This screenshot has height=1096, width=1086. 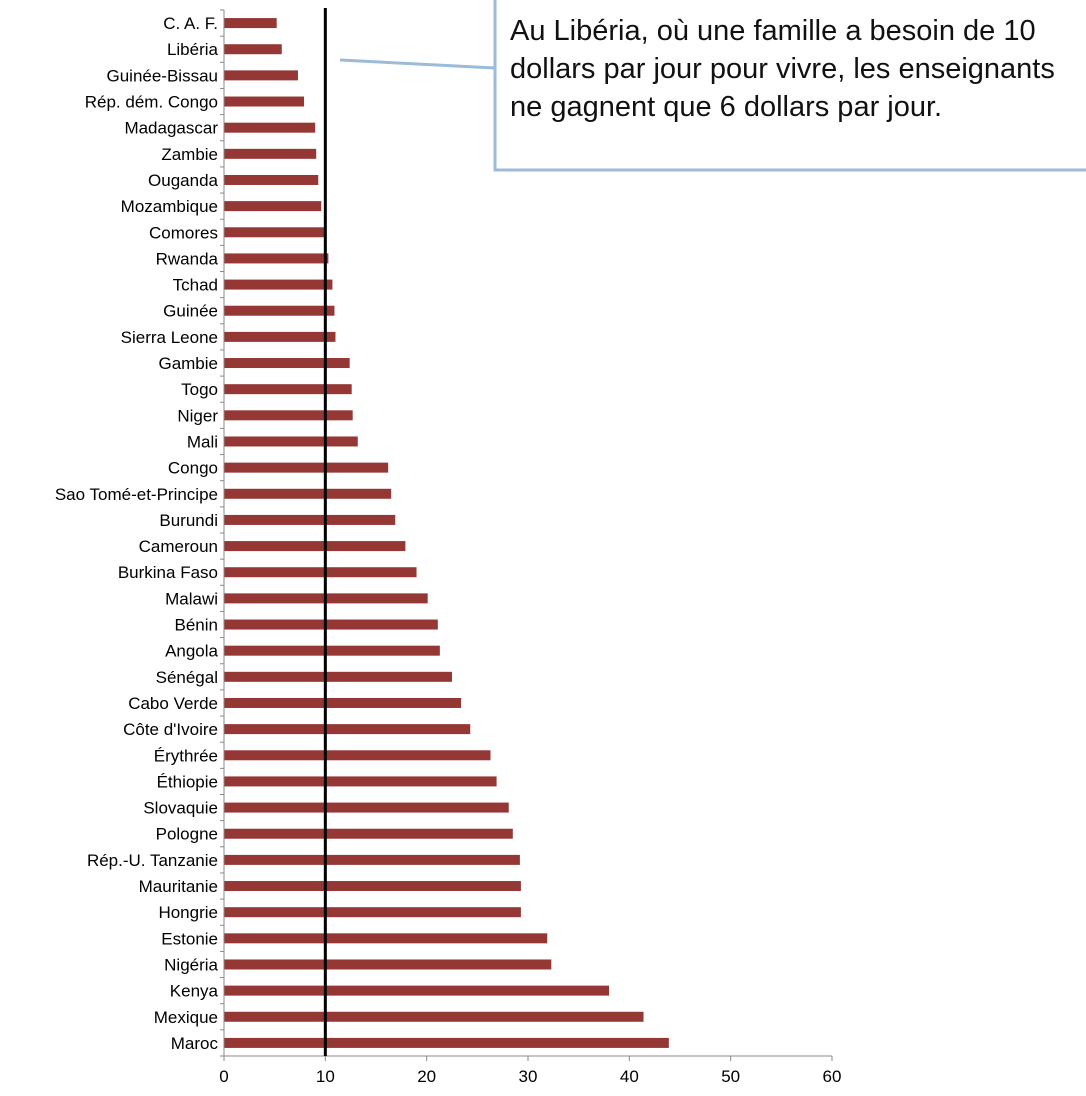 What do you see at coordinates (223, 1076) in the screenshot?
I see `x-tick-label: 0` at bounding box center [223, 1076].